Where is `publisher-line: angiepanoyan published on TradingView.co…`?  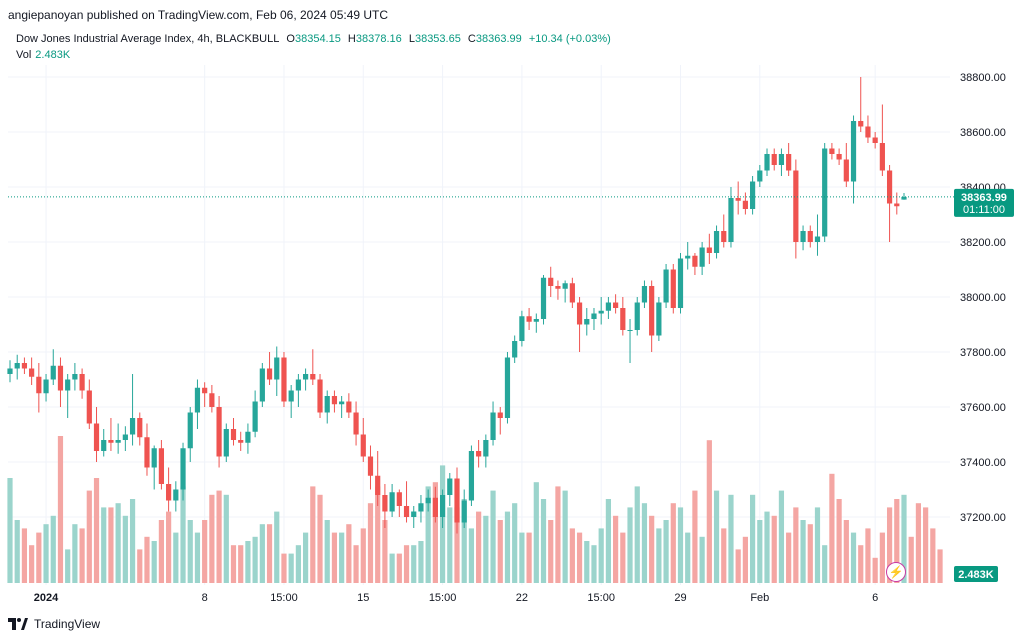
publisher-line: angiepanoyan published on TradingView.co… is located at coordinates (198, 15).